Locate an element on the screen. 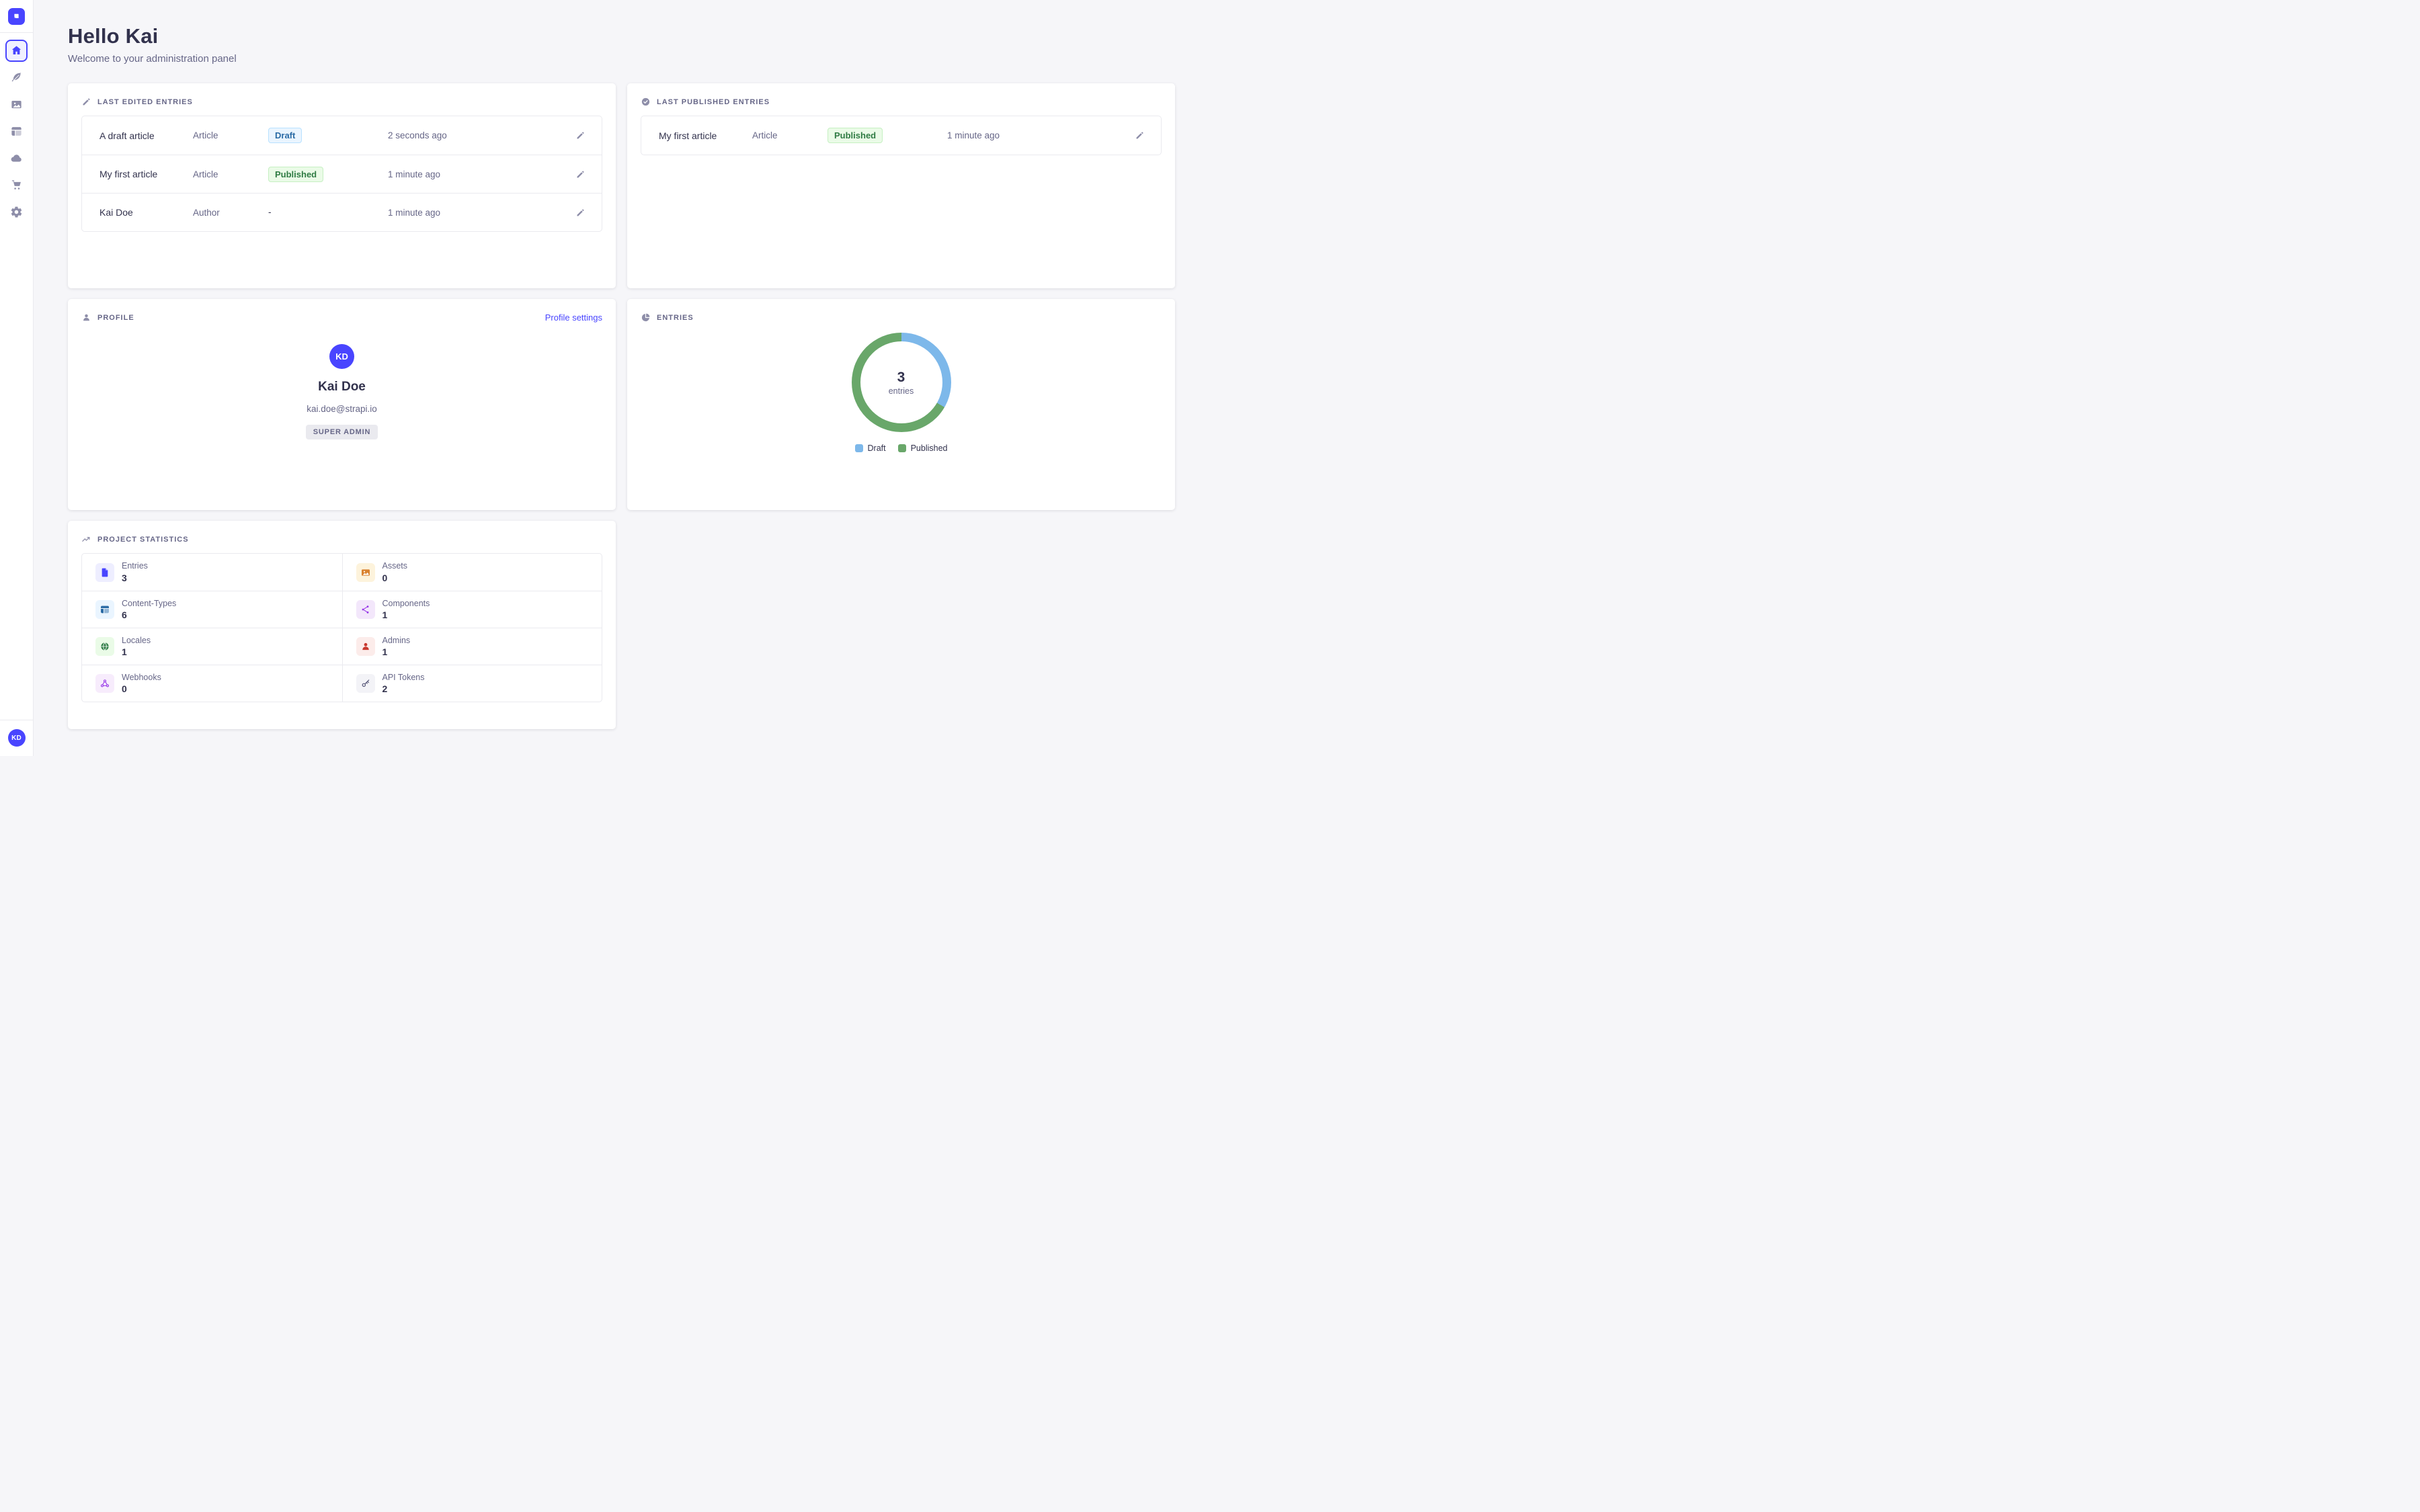  draft-swatch is located at coordinates (859, 448).